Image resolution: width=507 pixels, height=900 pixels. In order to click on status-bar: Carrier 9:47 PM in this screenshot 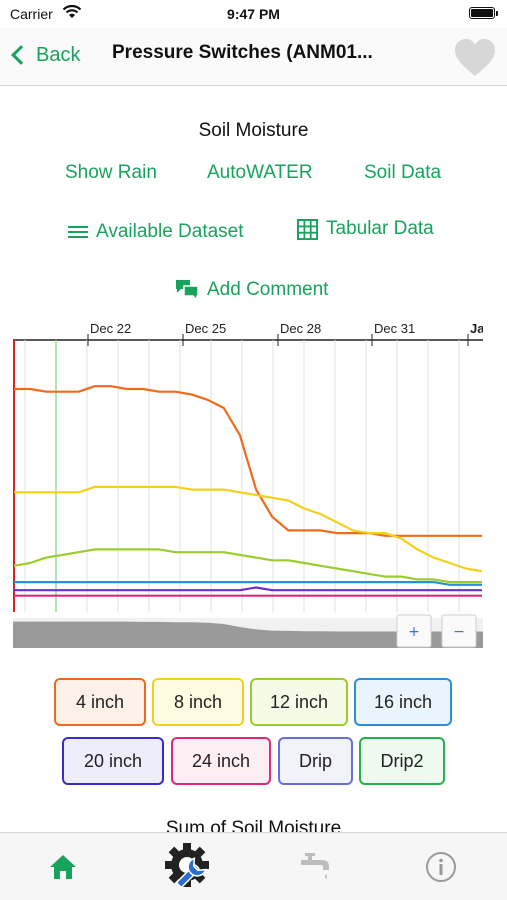, I will do `click(253, 14)`.